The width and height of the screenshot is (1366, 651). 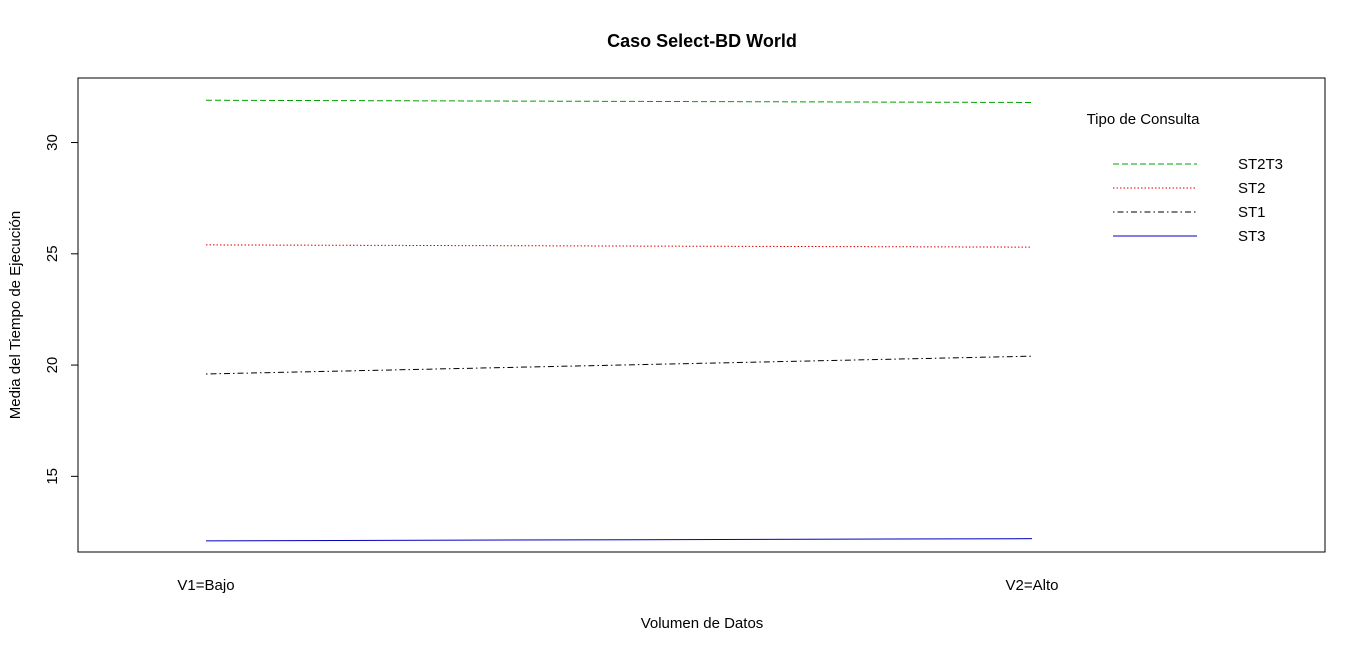 I want to click on x-axis: V1=Bajo V2=Alto, so click(x=617, y=585).